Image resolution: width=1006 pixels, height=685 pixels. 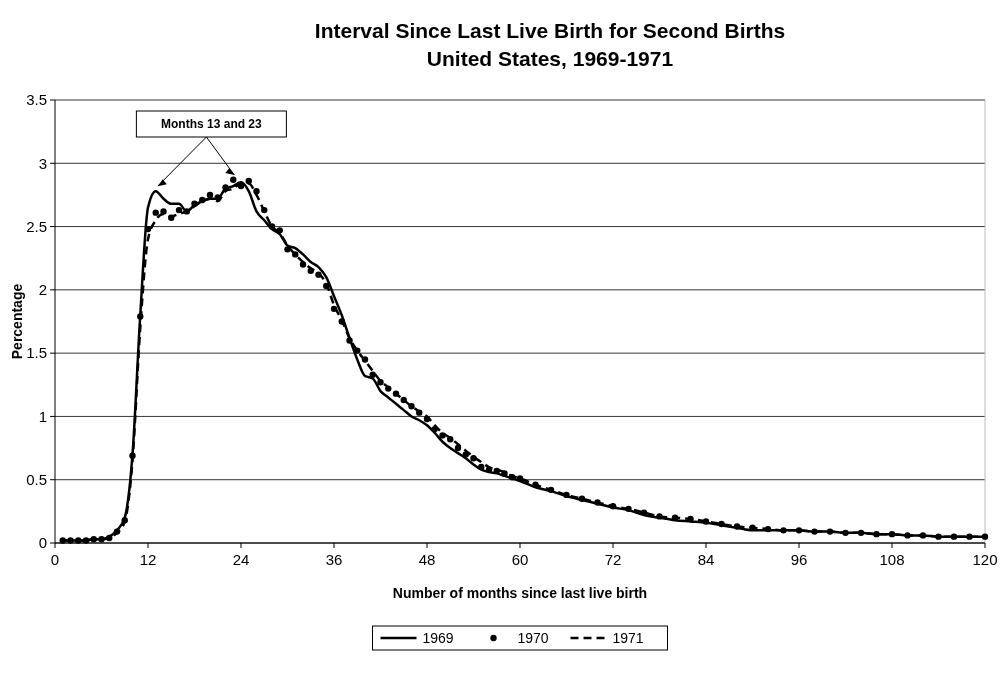 I want to click on y-tick-label: 3, so click(x=42, y=163).